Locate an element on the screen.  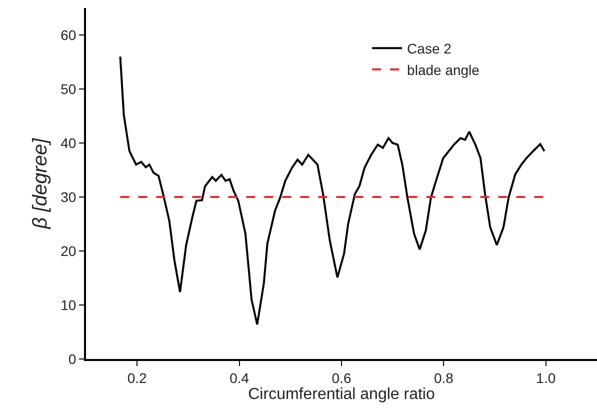
legend-label: blade angle is located at coordinates (443, 70).